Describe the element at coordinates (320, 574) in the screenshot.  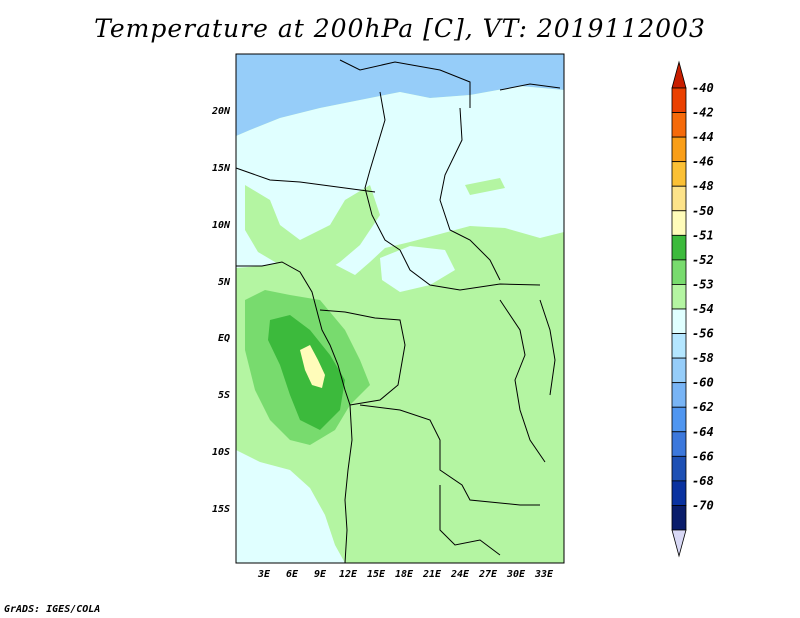
I see `lon-label: 9E` at that location.